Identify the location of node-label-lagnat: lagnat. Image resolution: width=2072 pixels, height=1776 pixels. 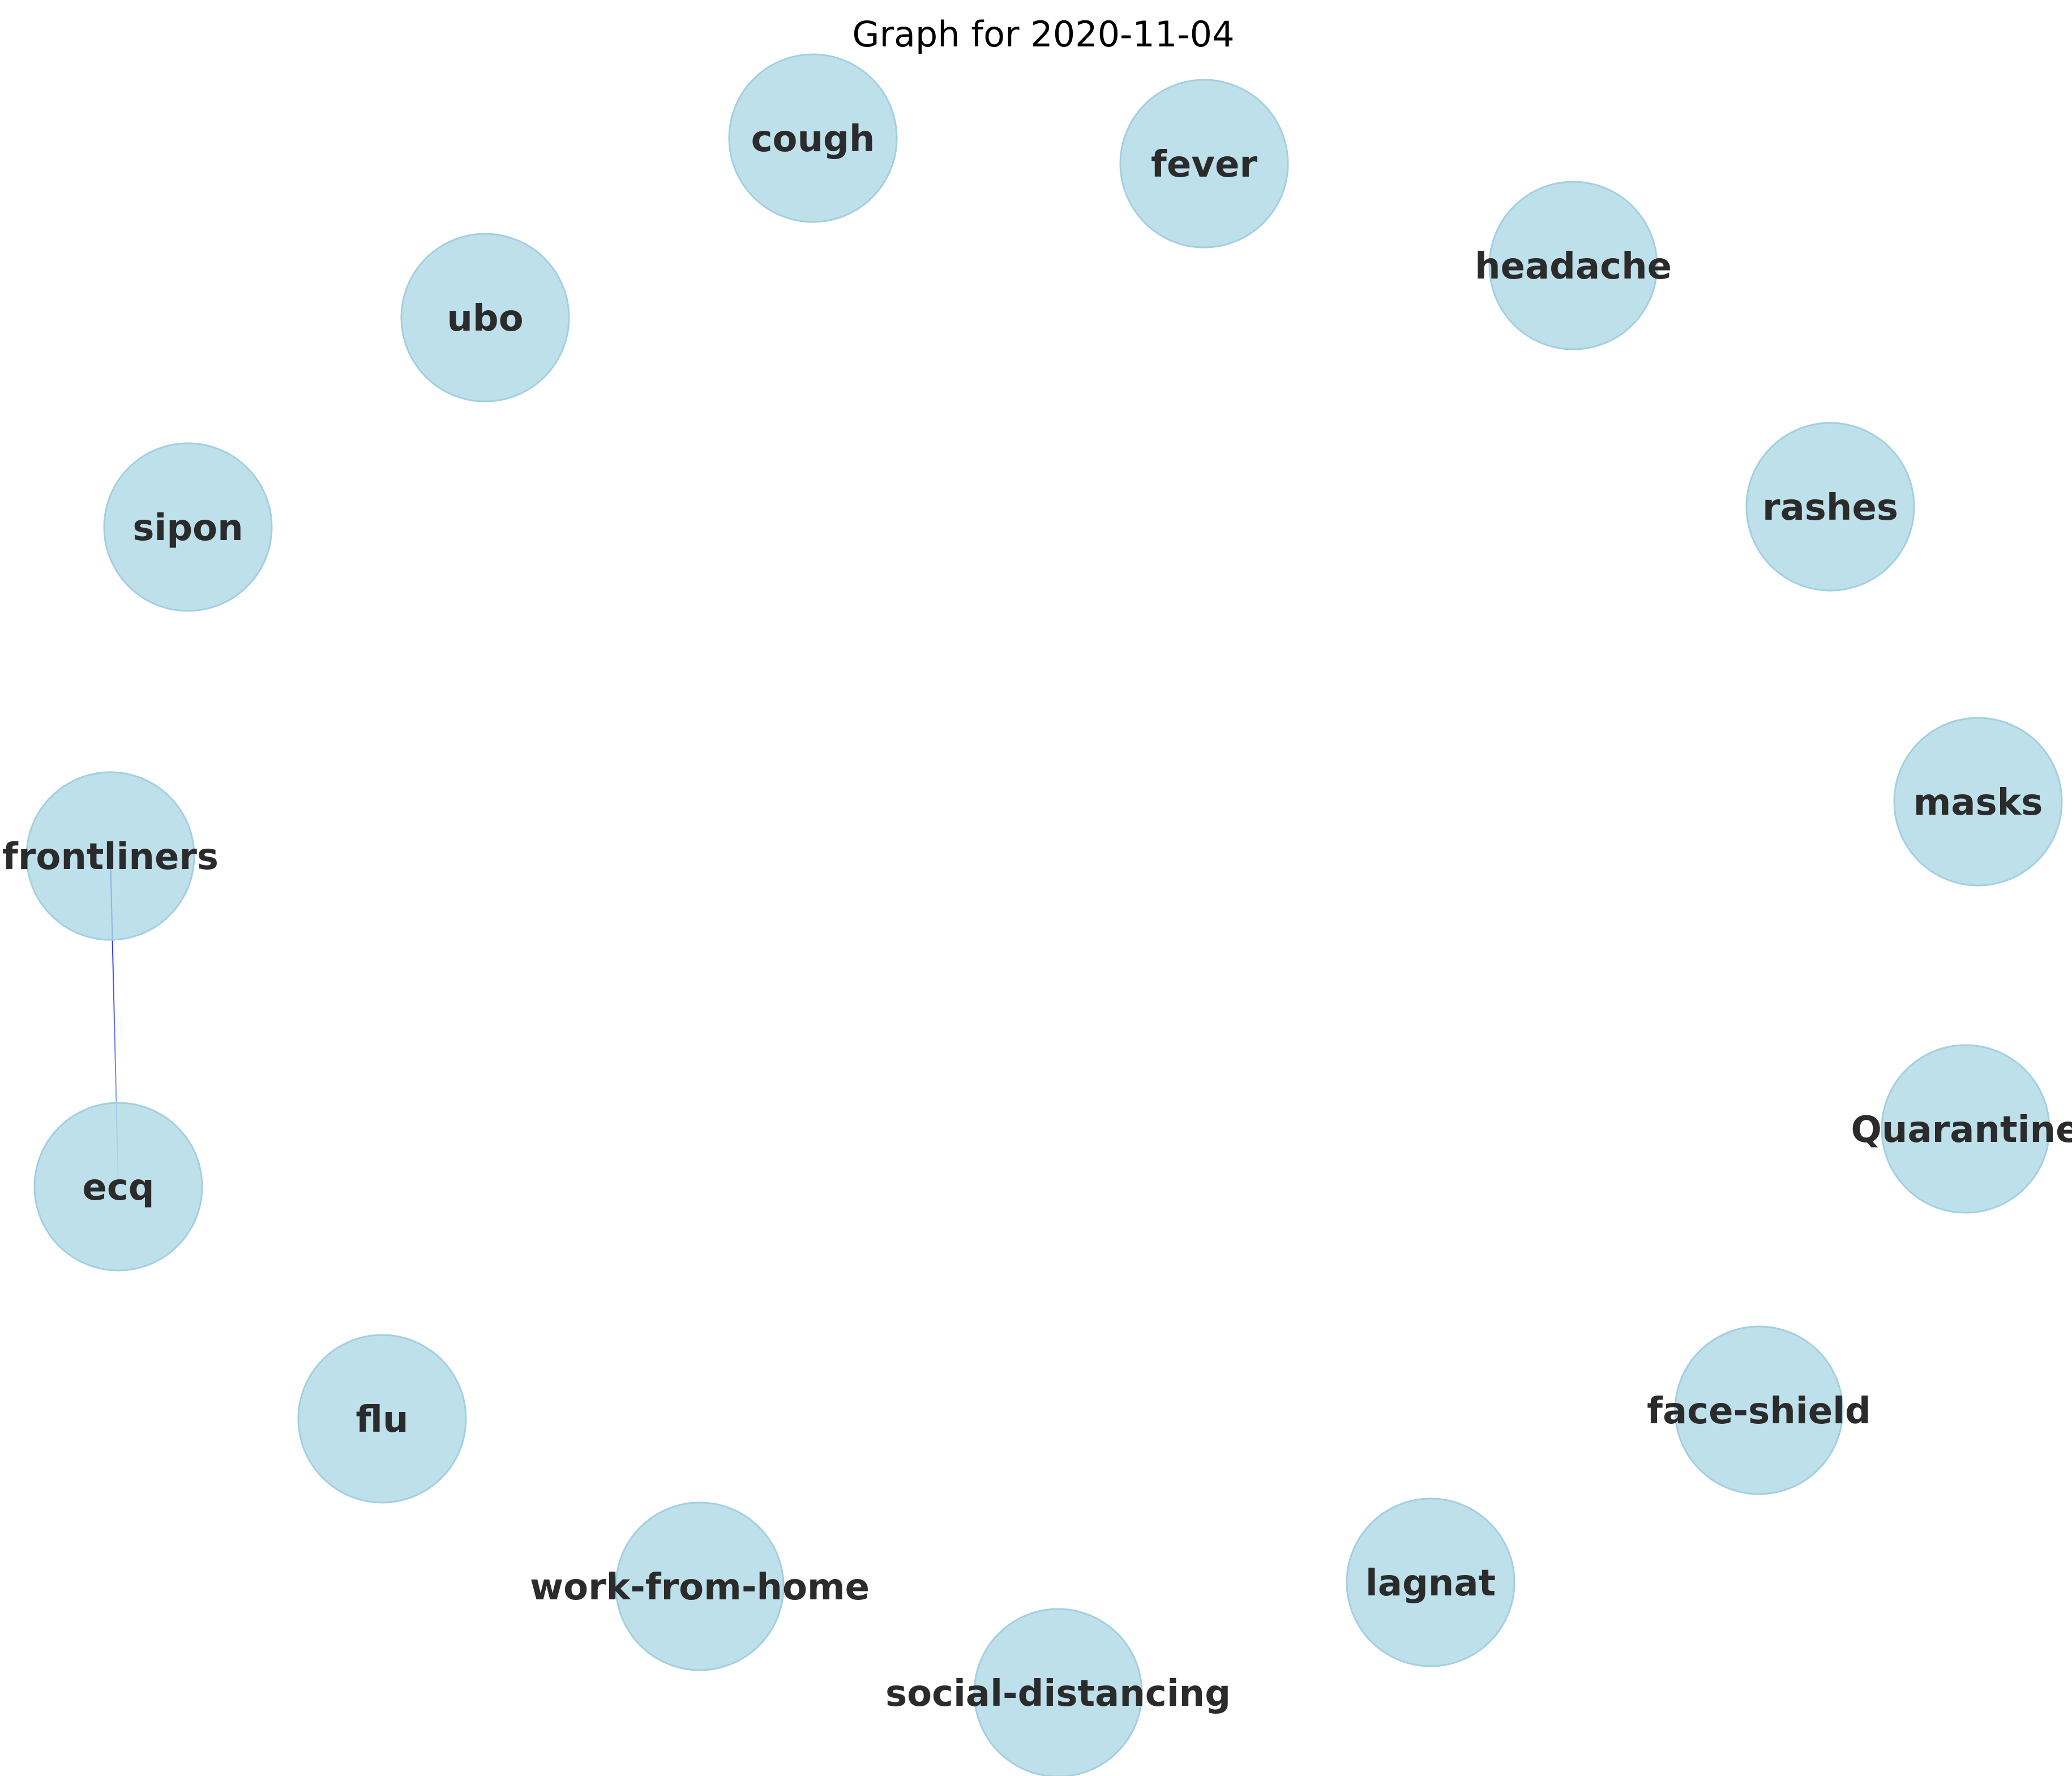
(1430, 1583).